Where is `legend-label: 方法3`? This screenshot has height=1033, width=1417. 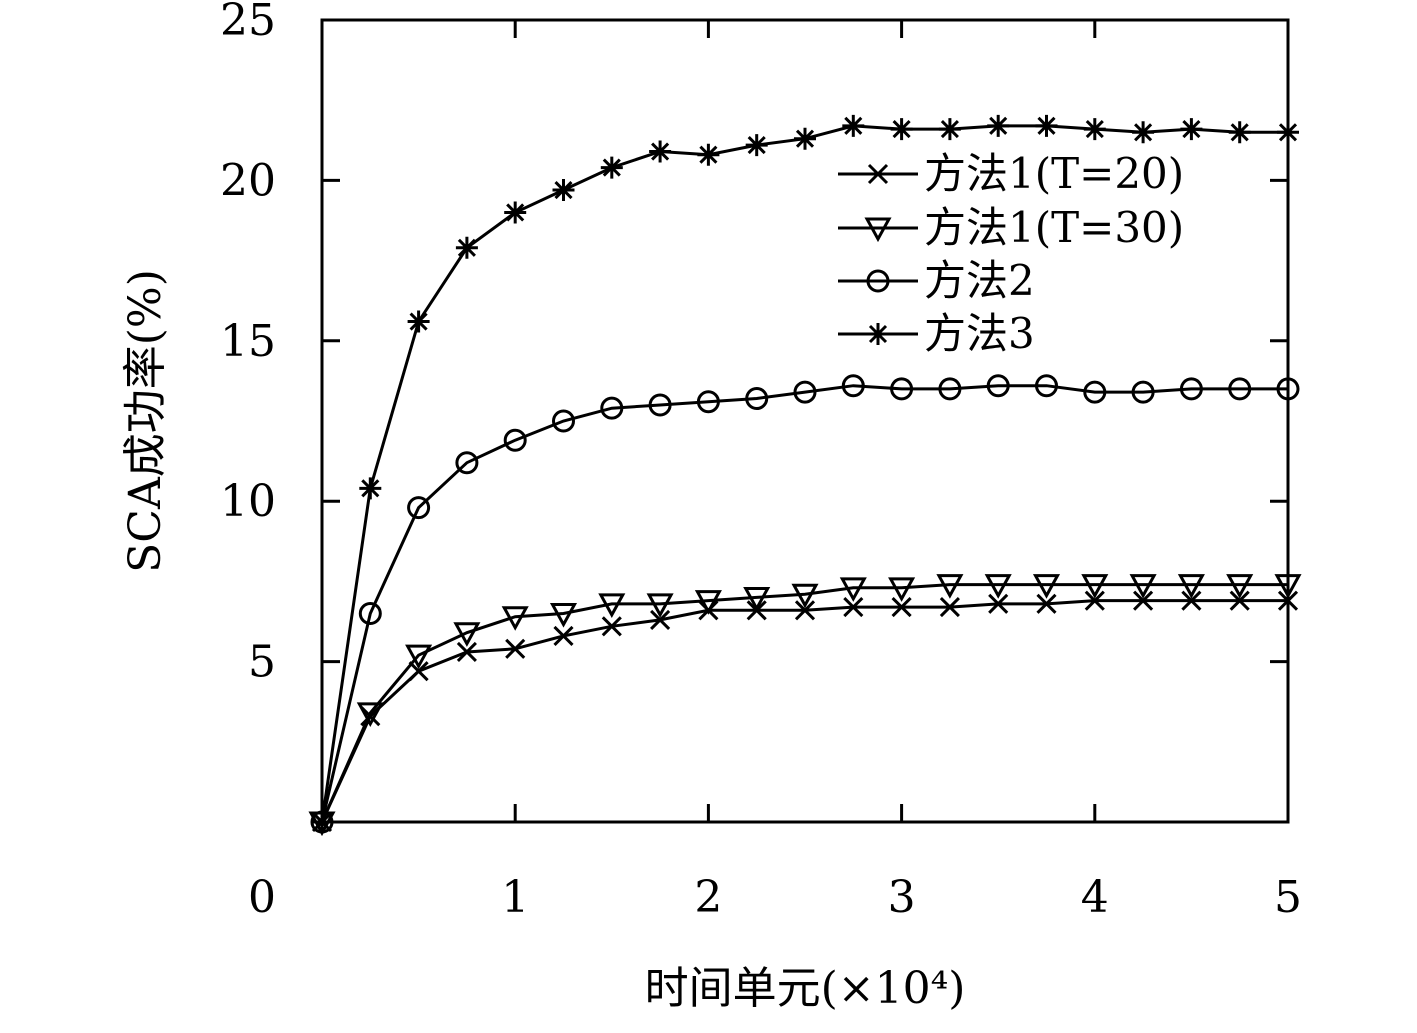
legend-label: 方法3 is located at coordinates (979, 333).